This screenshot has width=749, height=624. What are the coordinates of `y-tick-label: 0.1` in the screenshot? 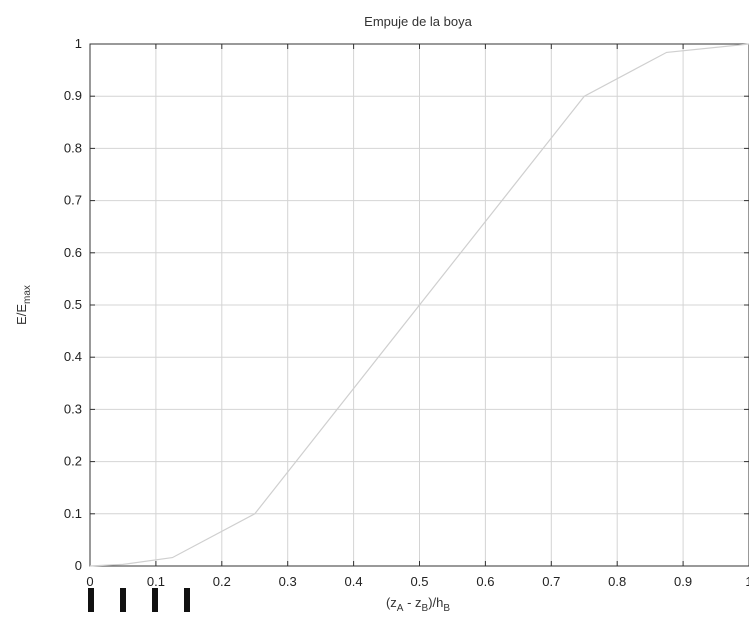 It's located at (73, 513).